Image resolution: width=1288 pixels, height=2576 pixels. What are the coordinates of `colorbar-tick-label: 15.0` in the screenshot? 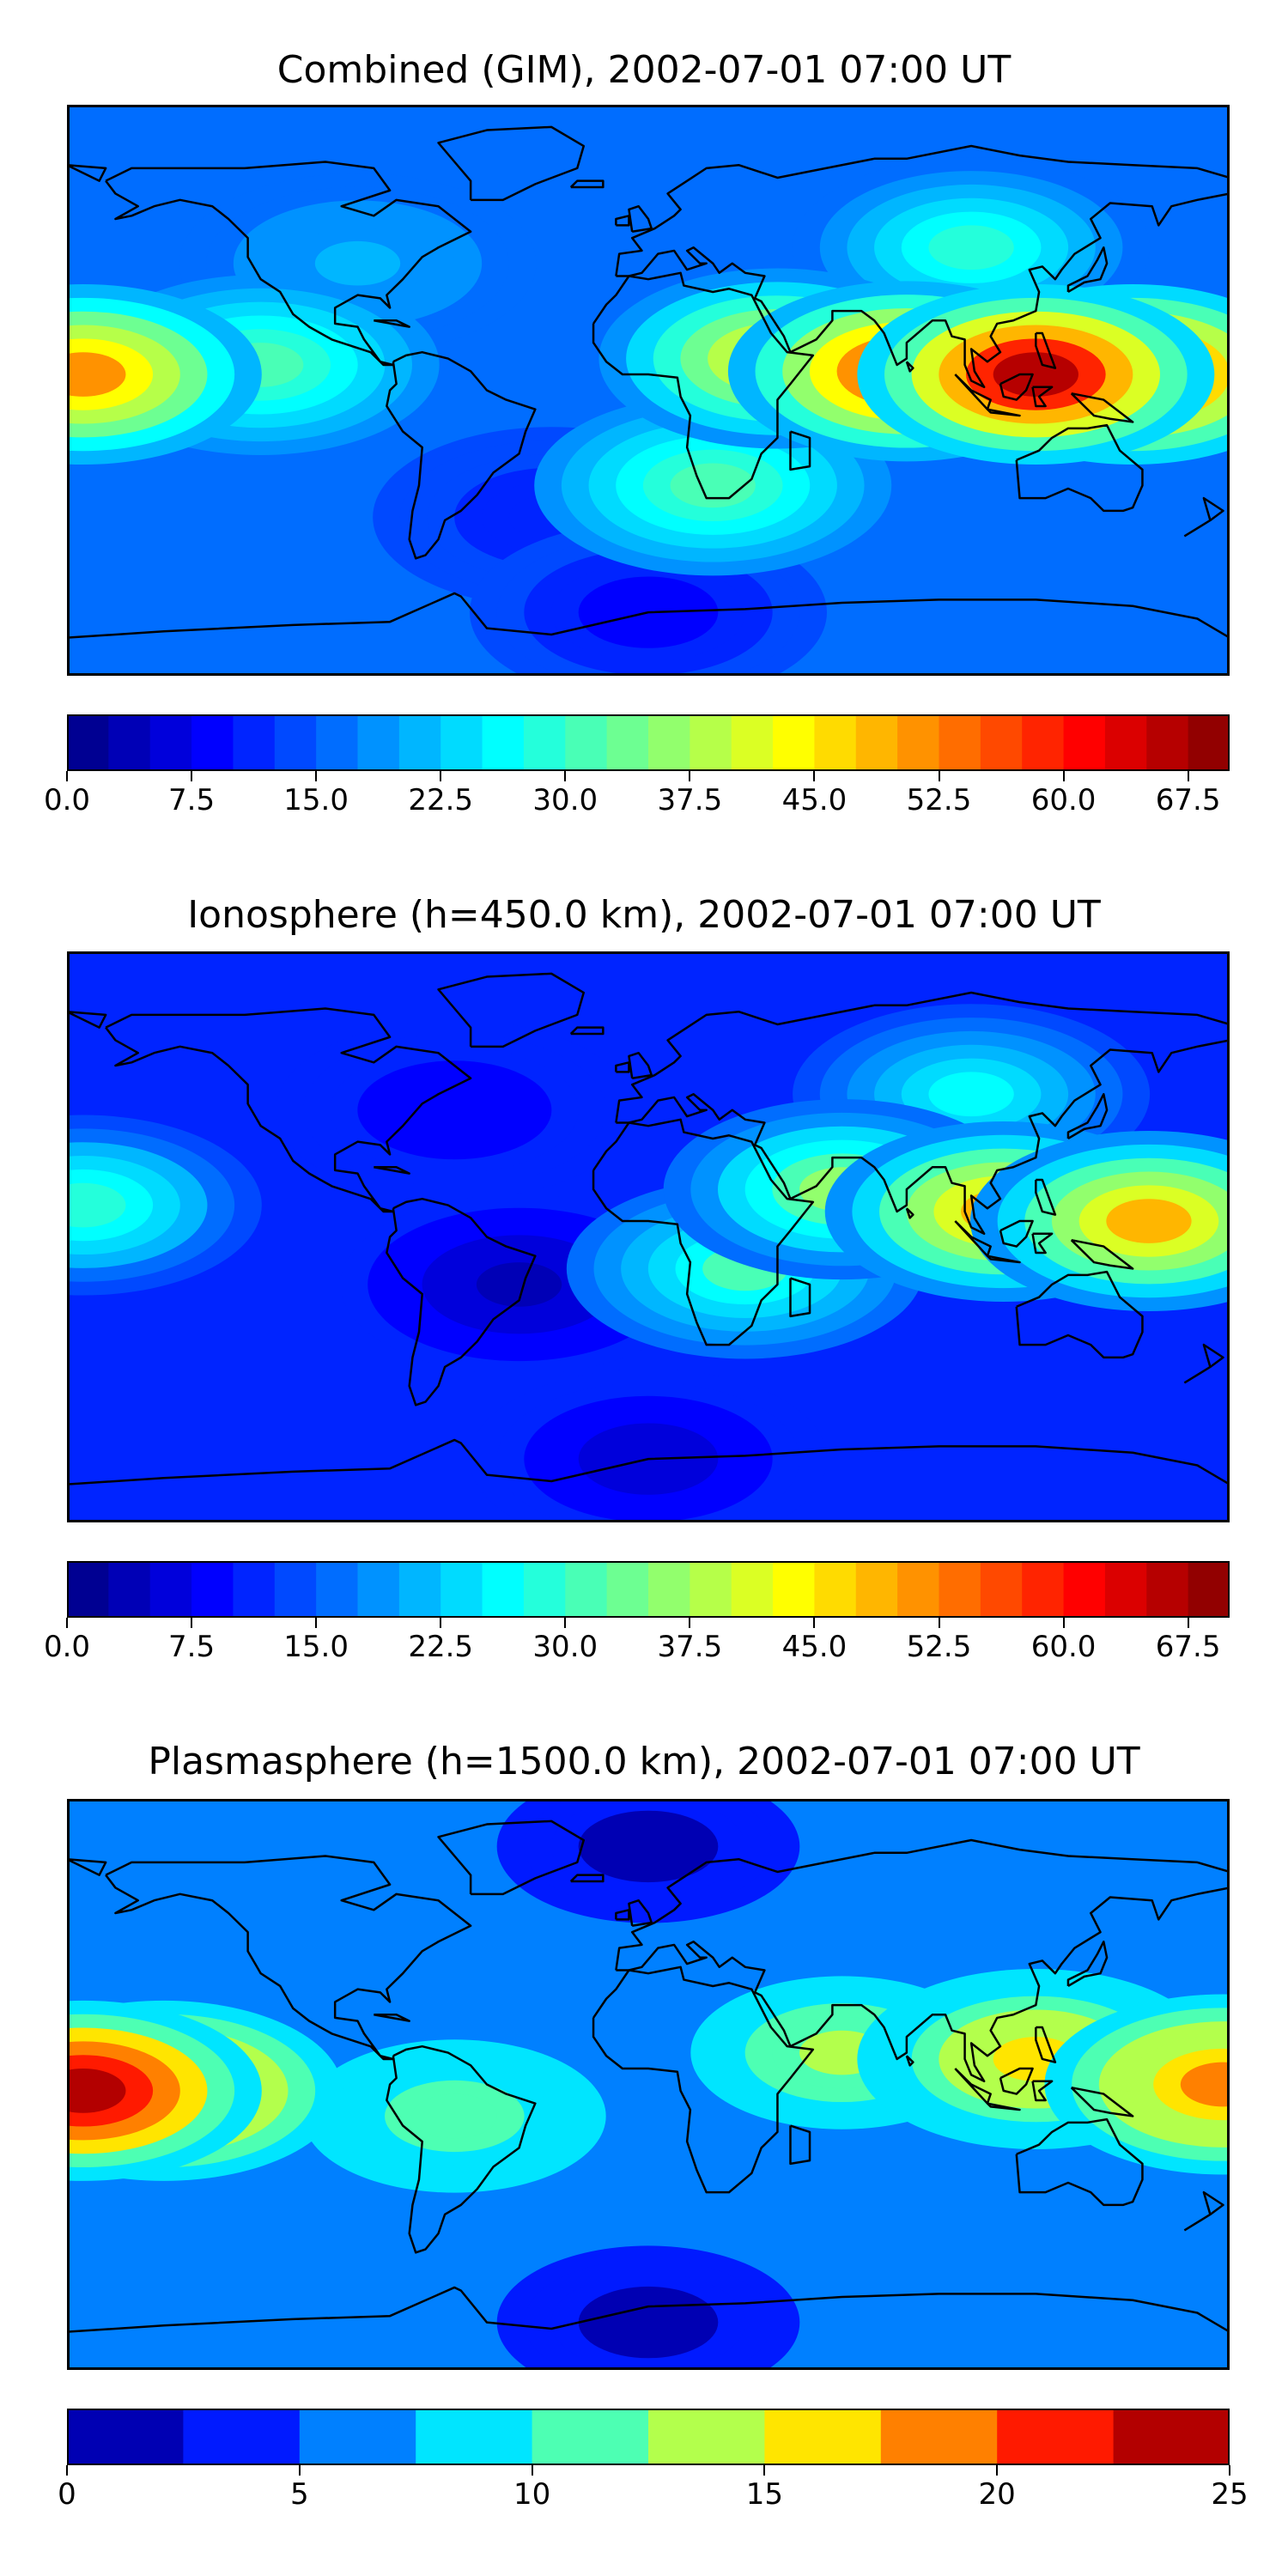 It's located at (316, 800).